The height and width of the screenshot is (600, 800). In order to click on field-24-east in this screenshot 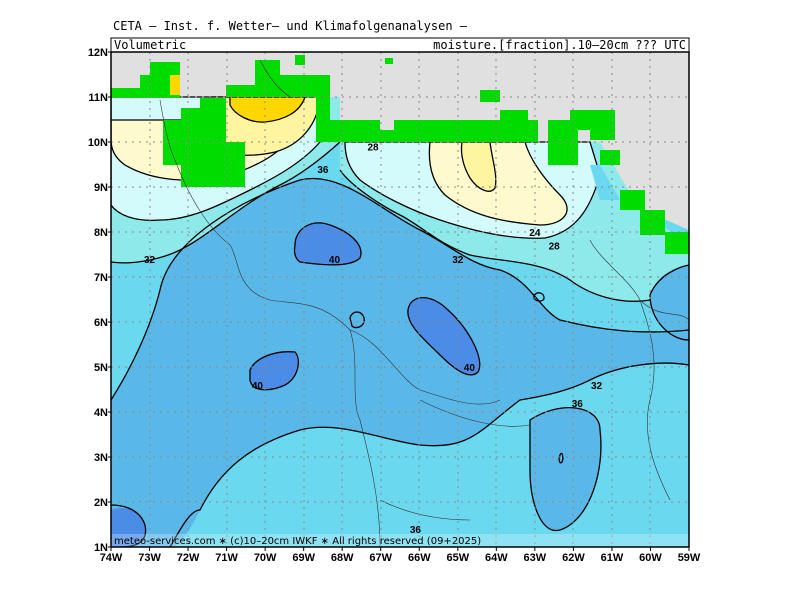, I will do `click(478, 166)`.